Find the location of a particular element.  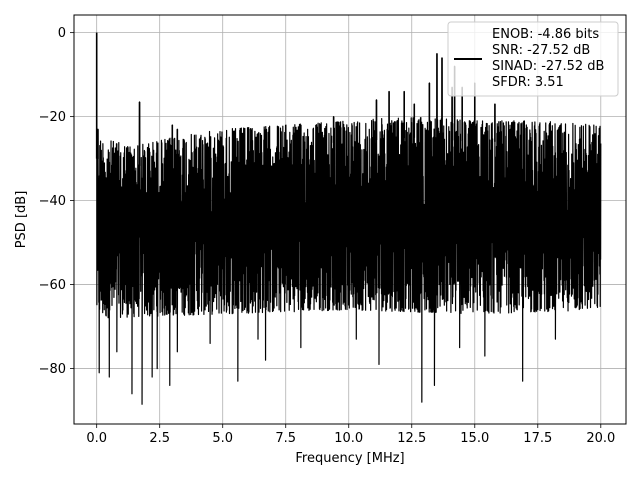

y-tick-label: −80 is located at coordinates (52, 369).